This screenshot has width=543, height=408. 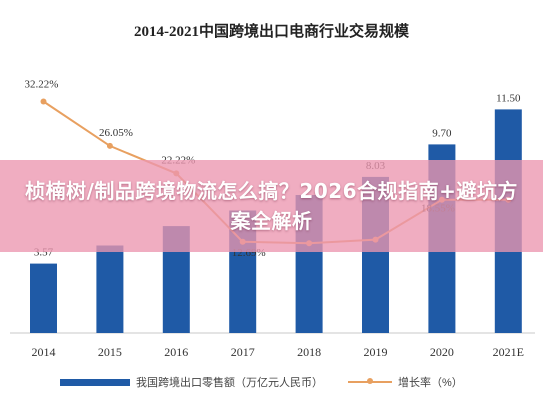 What do you see at coordinates (278, 352) in the screenshot?
I see `ticks-layer: 2014 2015 2016 2017 2018 2019 2020 2021E` at bounding box center [278, 352].